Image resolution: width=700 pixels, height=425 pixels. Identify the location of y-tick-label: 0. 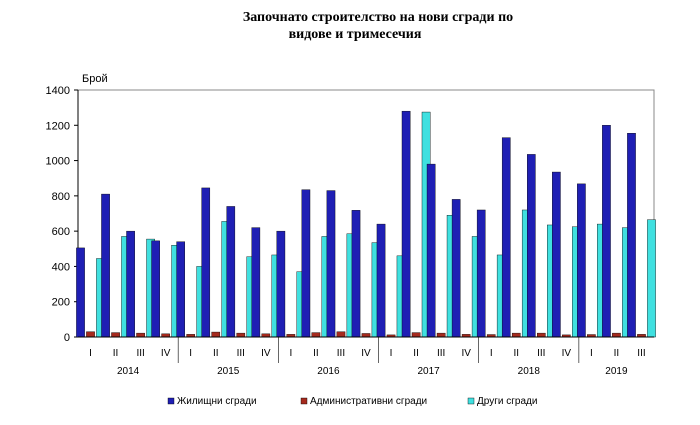
(67, 338).